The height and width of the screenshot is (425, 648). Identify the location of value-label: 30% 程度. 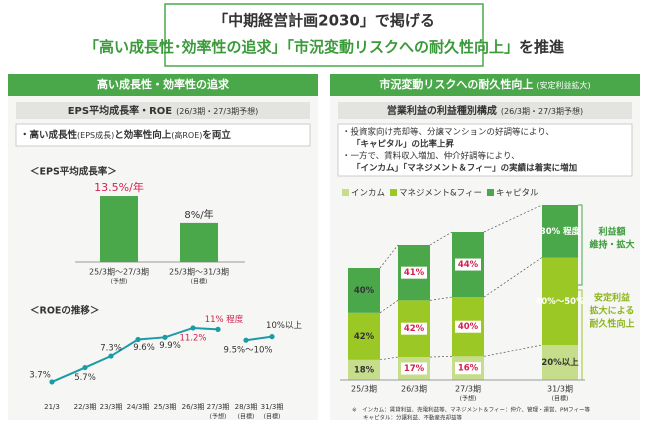
(560, 231).